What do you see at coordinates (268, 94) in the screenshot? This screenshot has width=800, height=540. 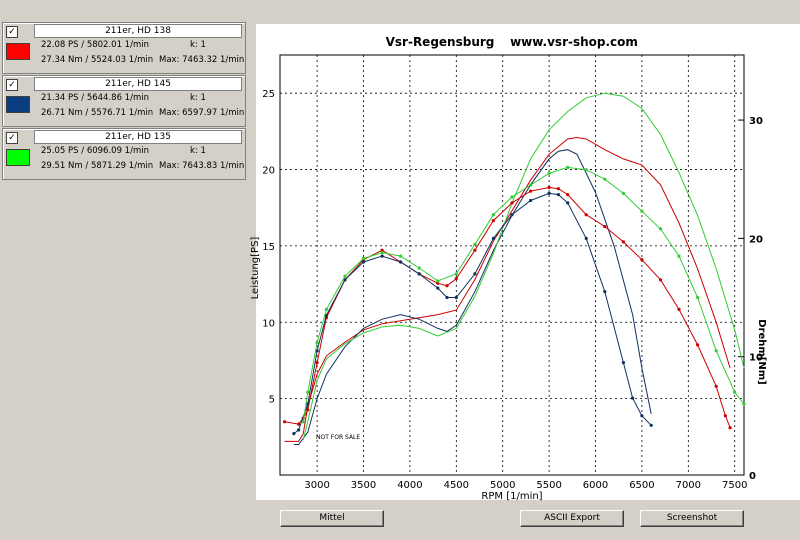 I see `y-tick-label: 25` at bounding box center [268, 94].